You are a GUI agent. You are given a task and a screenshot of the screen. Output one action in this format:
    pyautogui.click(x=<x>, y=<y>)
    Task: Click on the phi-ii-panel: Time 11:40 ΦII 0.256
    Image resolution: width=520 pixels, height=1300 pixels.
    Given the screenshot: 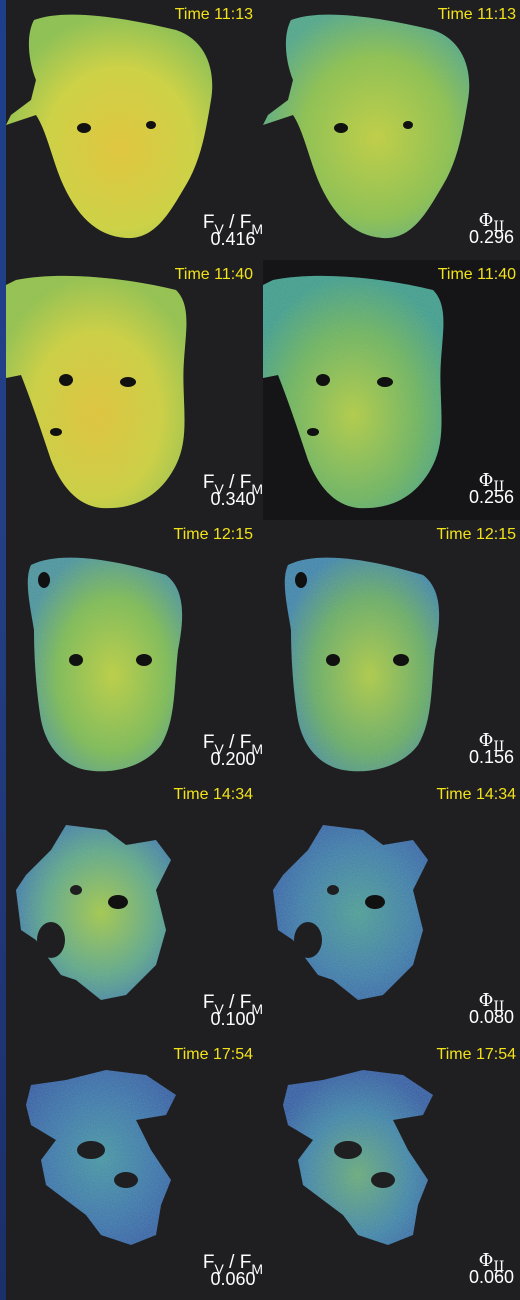 What is the action you would take?
    pyautogui.click(x=391, y=390)
    